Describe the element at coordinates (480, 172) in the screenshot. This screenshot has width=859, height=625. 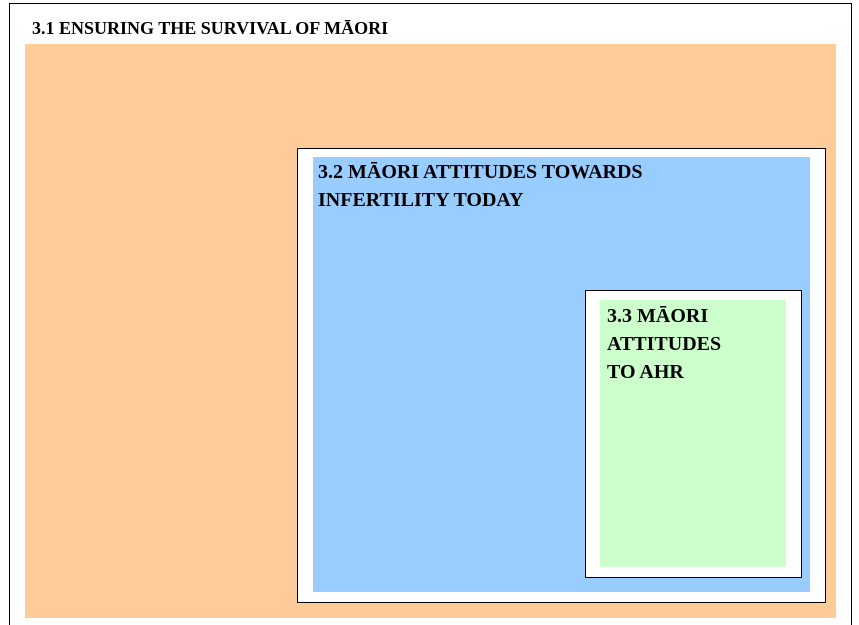
I see `box-title: 3.2 MĀORI ATTITUDES TOWARDS` at that location.